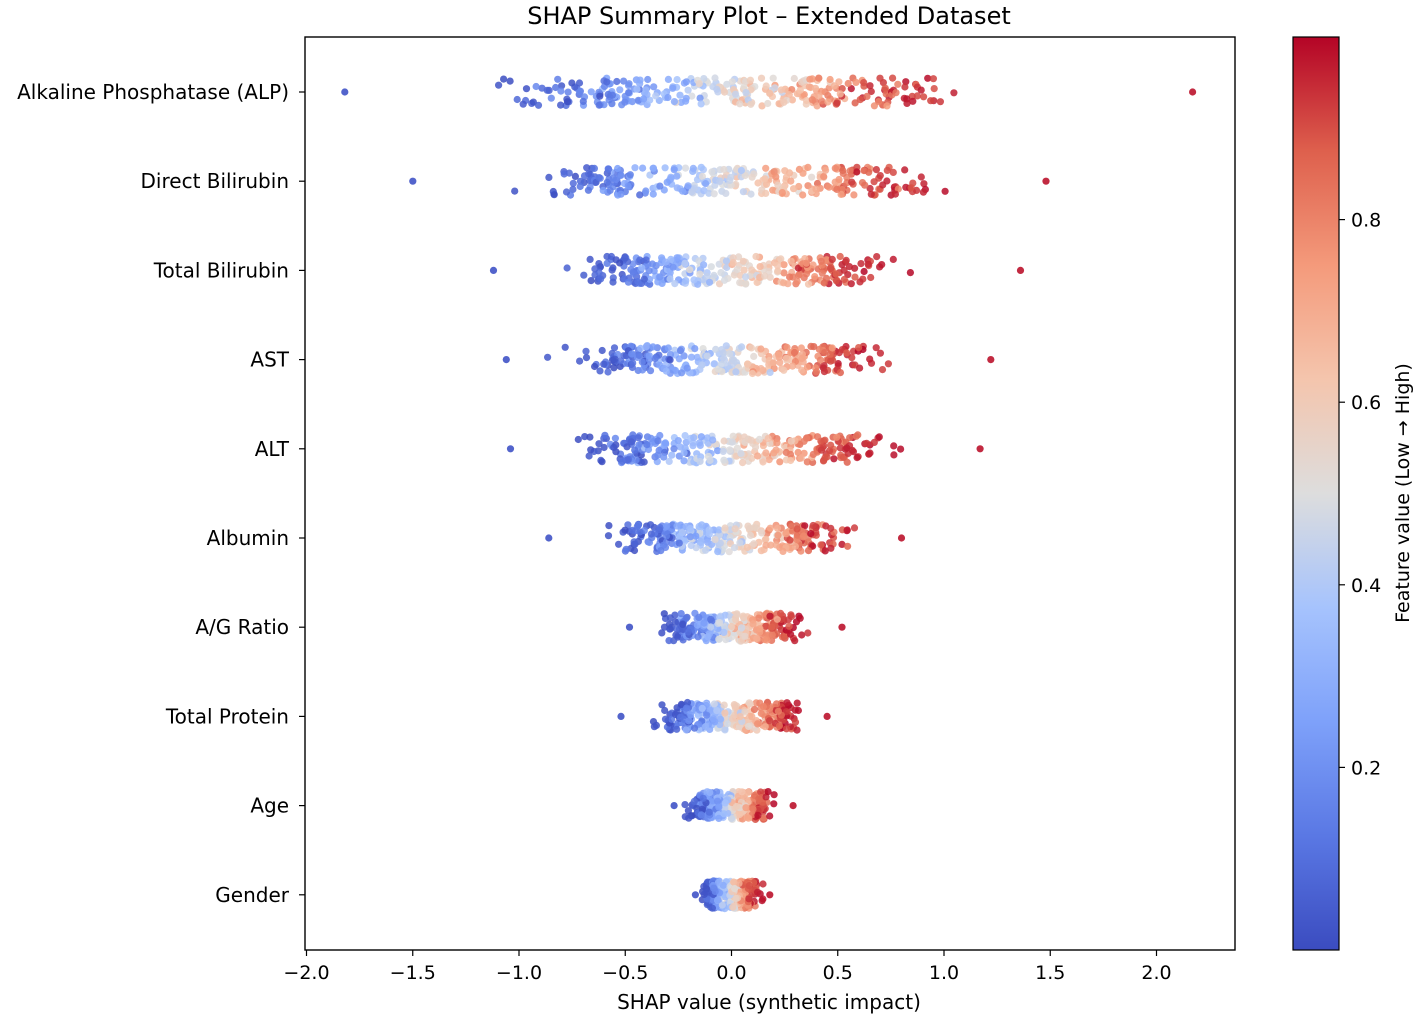 This screenshot has height=1022, width=1417. What do you see at coordinates (725, 538) in the screenshot?
I see `feature-row-points` at bounding box center [725, 538].